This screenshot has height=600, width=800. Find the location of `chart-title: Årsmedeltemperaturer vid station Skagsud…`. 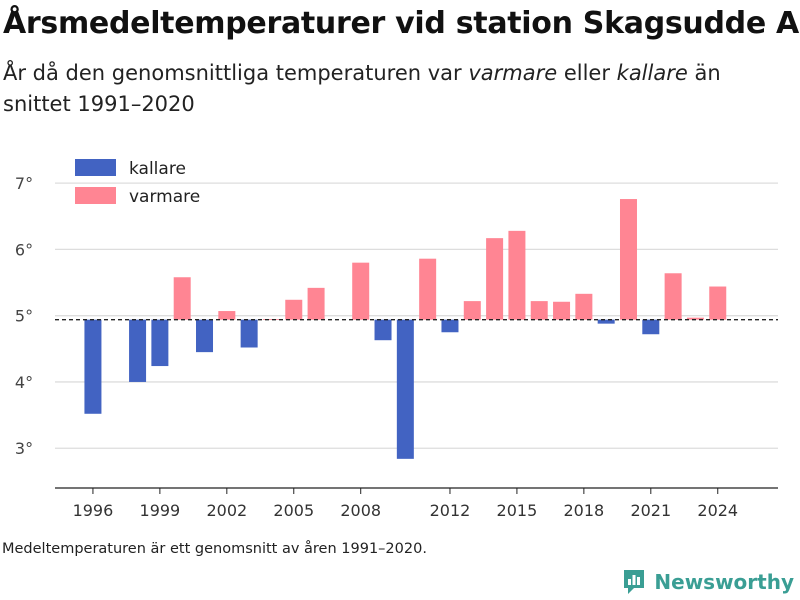

chart-title: Årsmedeltemperaturer vid station Skagsud… is located at coordinates (401, 23).